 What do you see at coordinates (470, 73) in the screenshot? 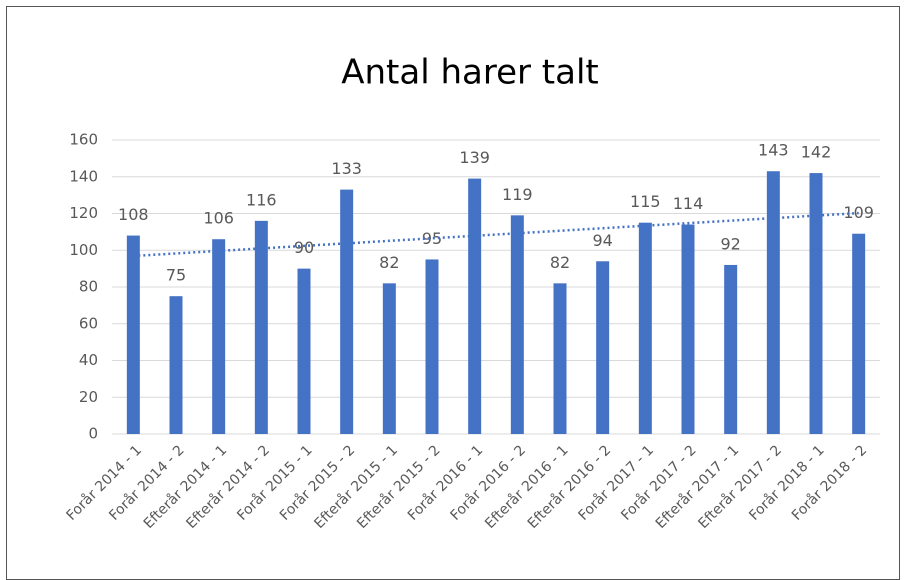
I see `chart-title: Antal harer talt` at bounding box center [470, 73].